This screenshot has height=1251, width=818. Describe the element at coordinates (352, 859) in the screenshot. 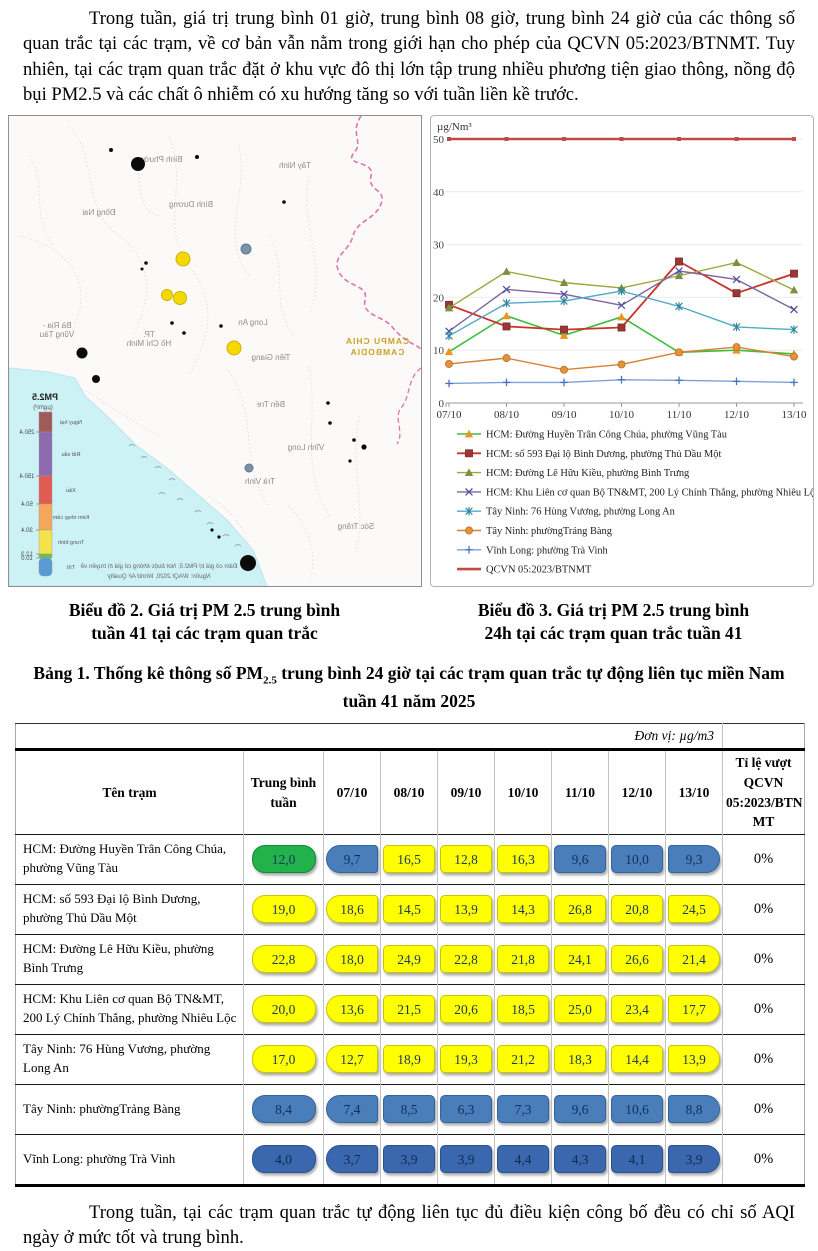

I see `daily-value-pill: 9,7` at that location.